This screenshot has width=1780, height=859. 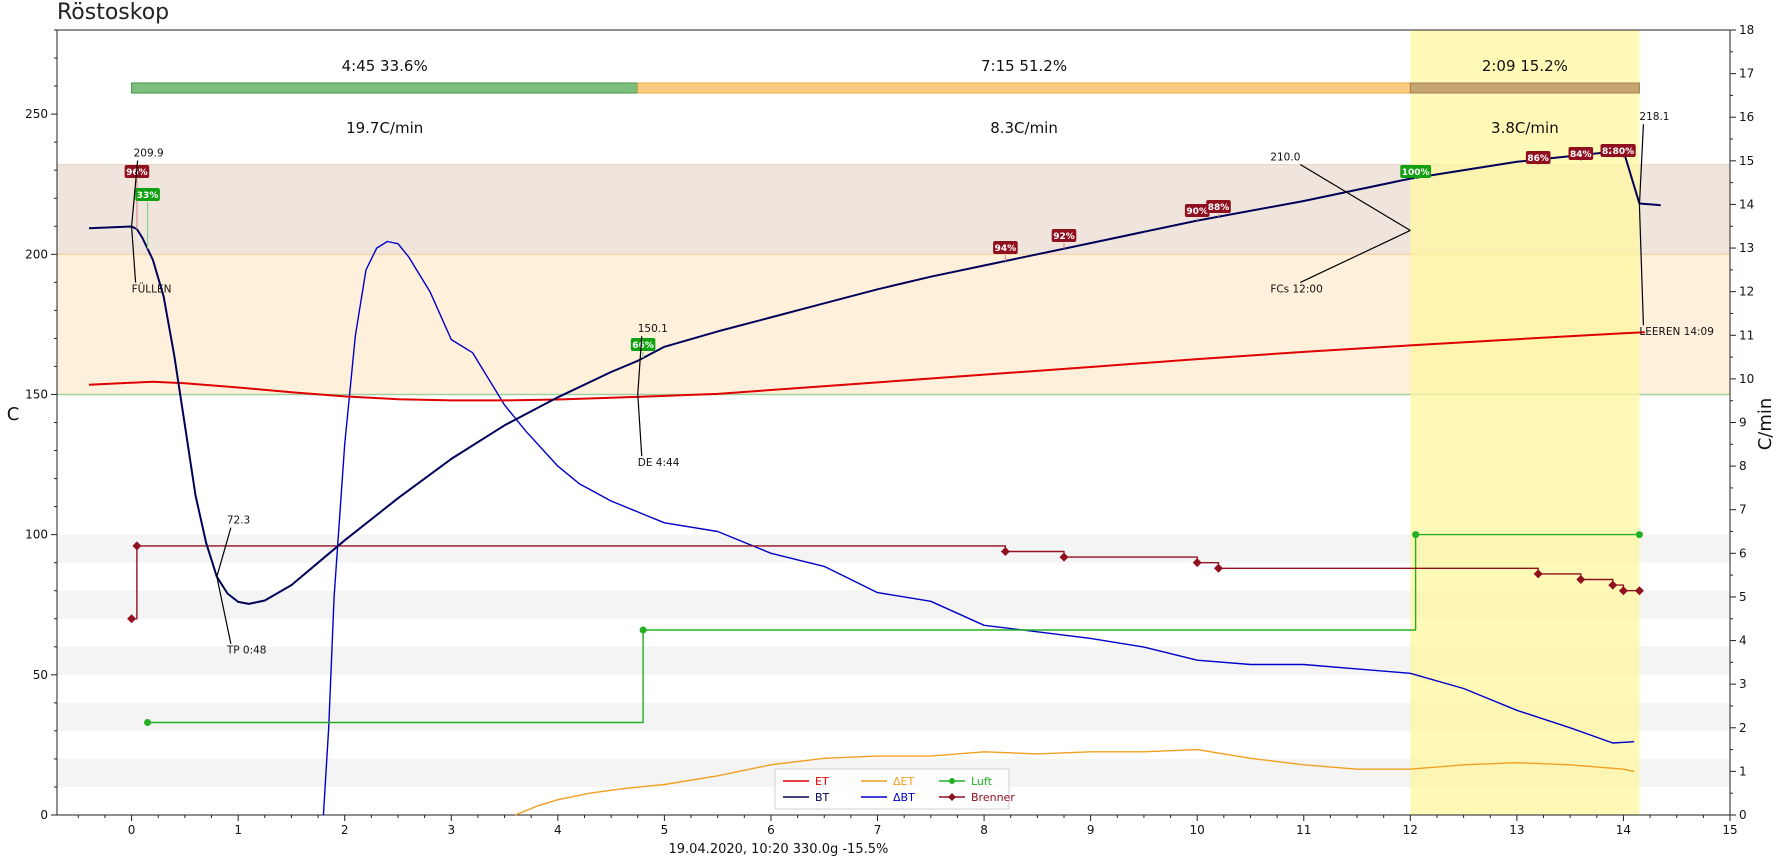 I want to click on event-flag-label: 100%, so click(x=1416, y=173).